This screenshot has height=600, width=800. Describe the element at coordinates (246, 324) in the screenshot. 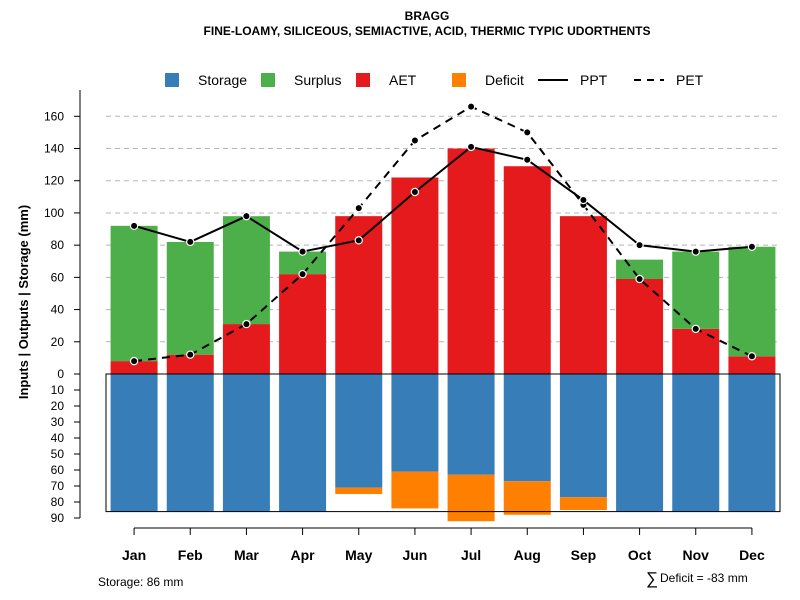

I see `pet-point-mar` at that location.